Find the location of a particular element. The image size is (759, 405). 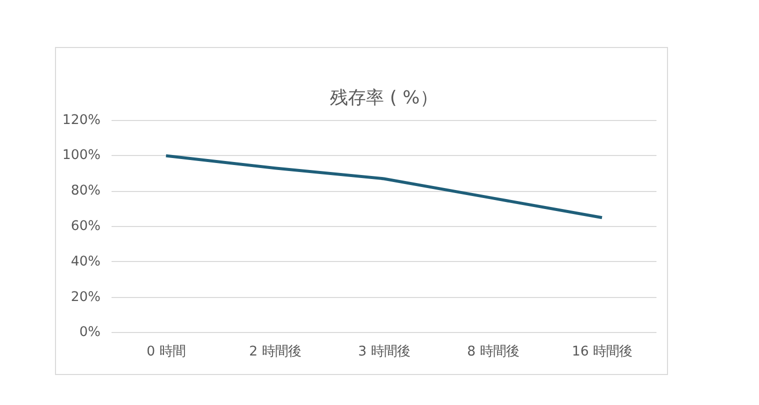

chart-title: 残存率 ( %） is located at coordinates (384, 98).